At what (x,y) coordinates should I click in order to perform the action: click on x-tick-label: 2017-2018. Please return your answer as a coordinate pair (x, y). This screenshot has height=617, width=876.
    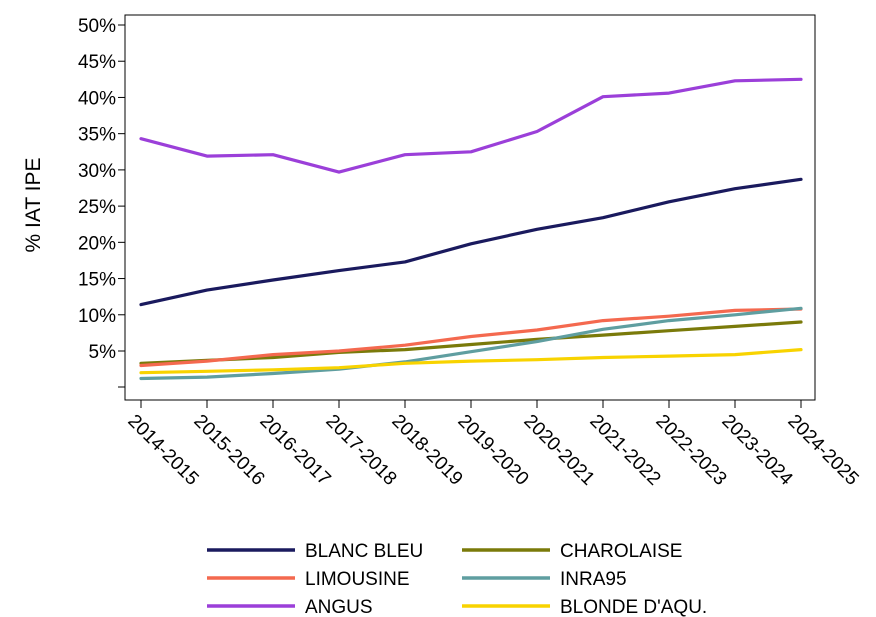
    Looking at the image, I should click on (360, 450).